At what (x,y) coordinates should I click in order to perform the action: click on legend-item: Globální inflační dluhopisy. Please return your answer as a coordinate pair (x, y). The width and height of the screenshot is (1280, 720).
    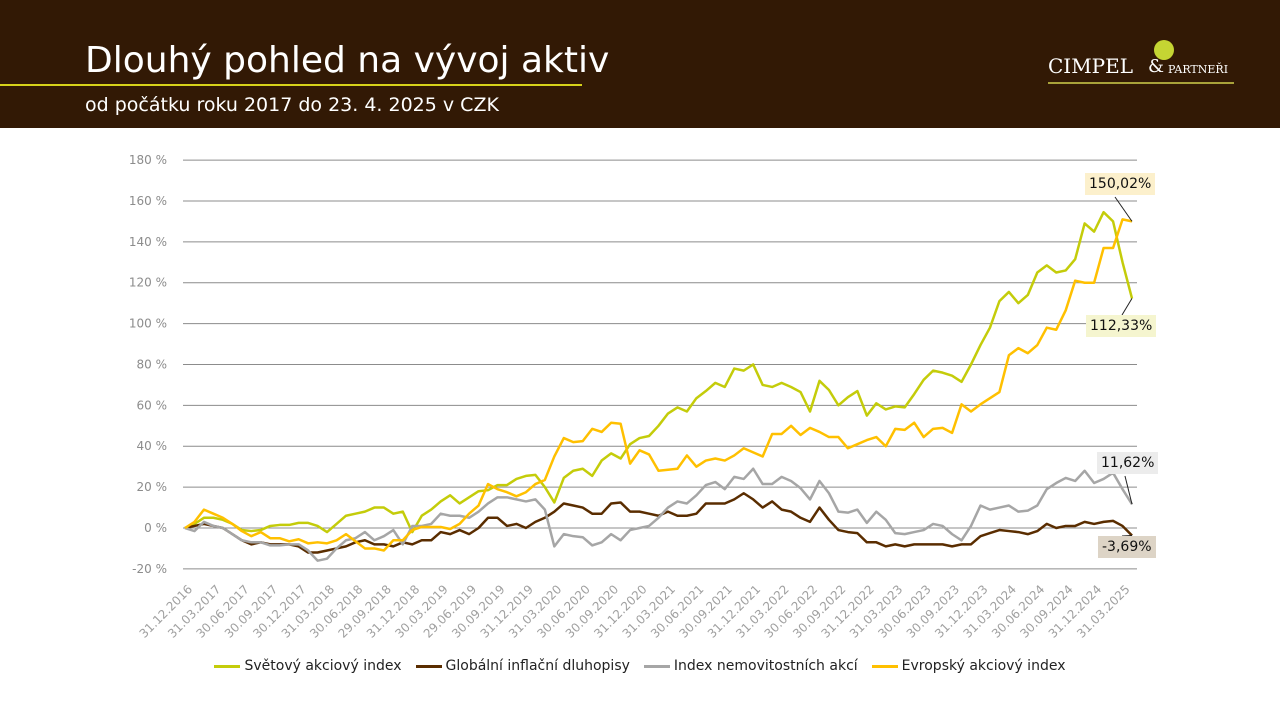
    Looking at the image, I should click on (522, 666).